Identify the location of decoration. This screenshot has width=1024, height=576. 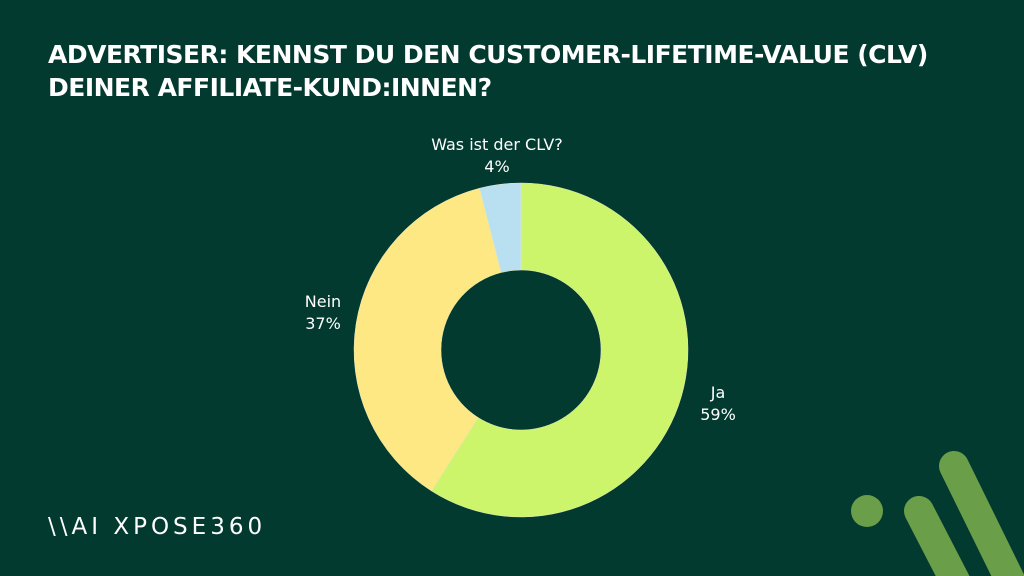
(937, 513).